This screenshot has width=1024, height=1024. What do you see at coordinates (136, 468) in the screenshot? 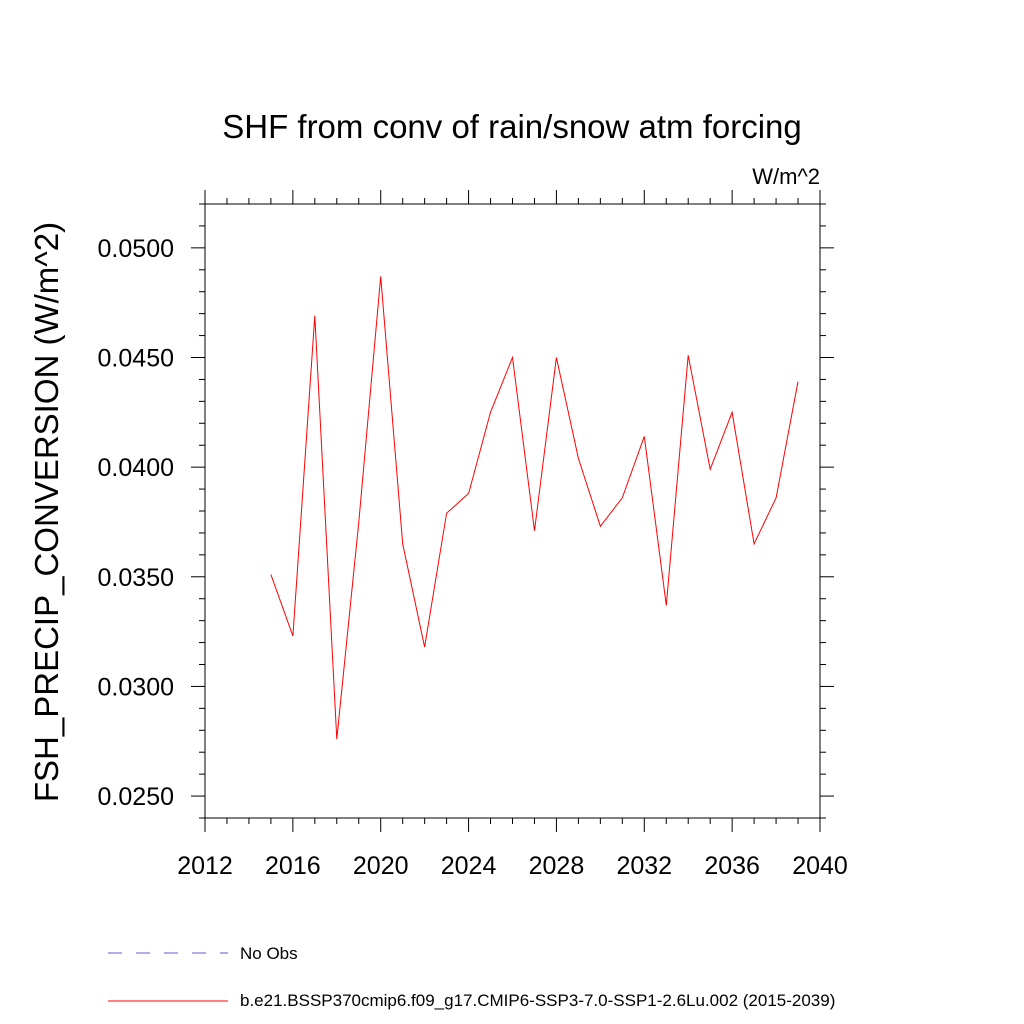
I see `y-tick-label: 0.0400` at bounding box center [136, 468].